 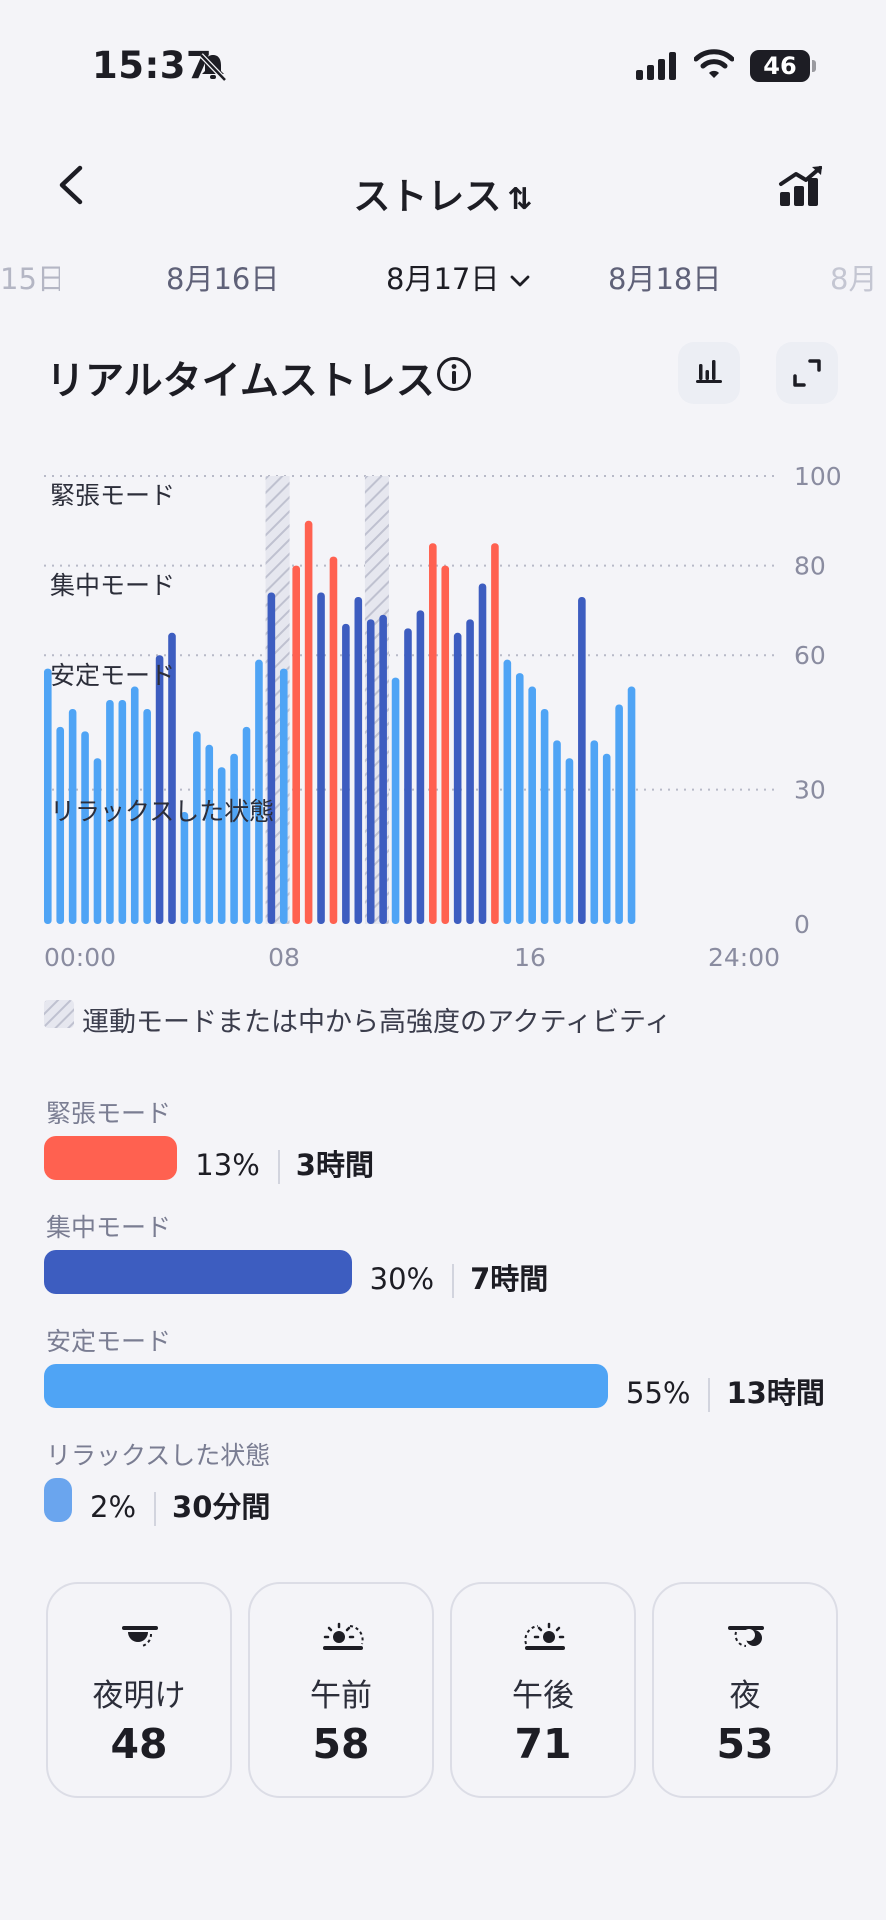 I want to click on y-tick-label: 100, so click(x=818, y=476).